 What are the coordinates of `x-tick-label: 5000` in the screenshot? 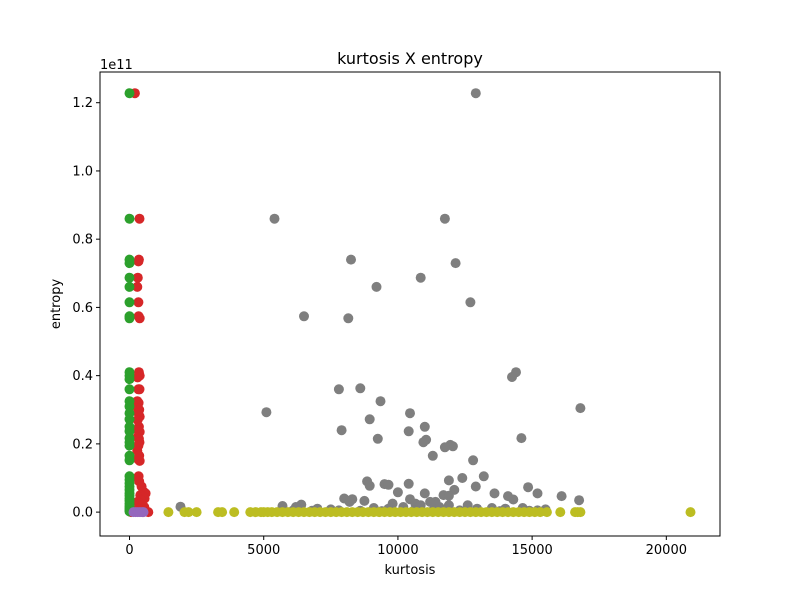 It's located at (263, 550).